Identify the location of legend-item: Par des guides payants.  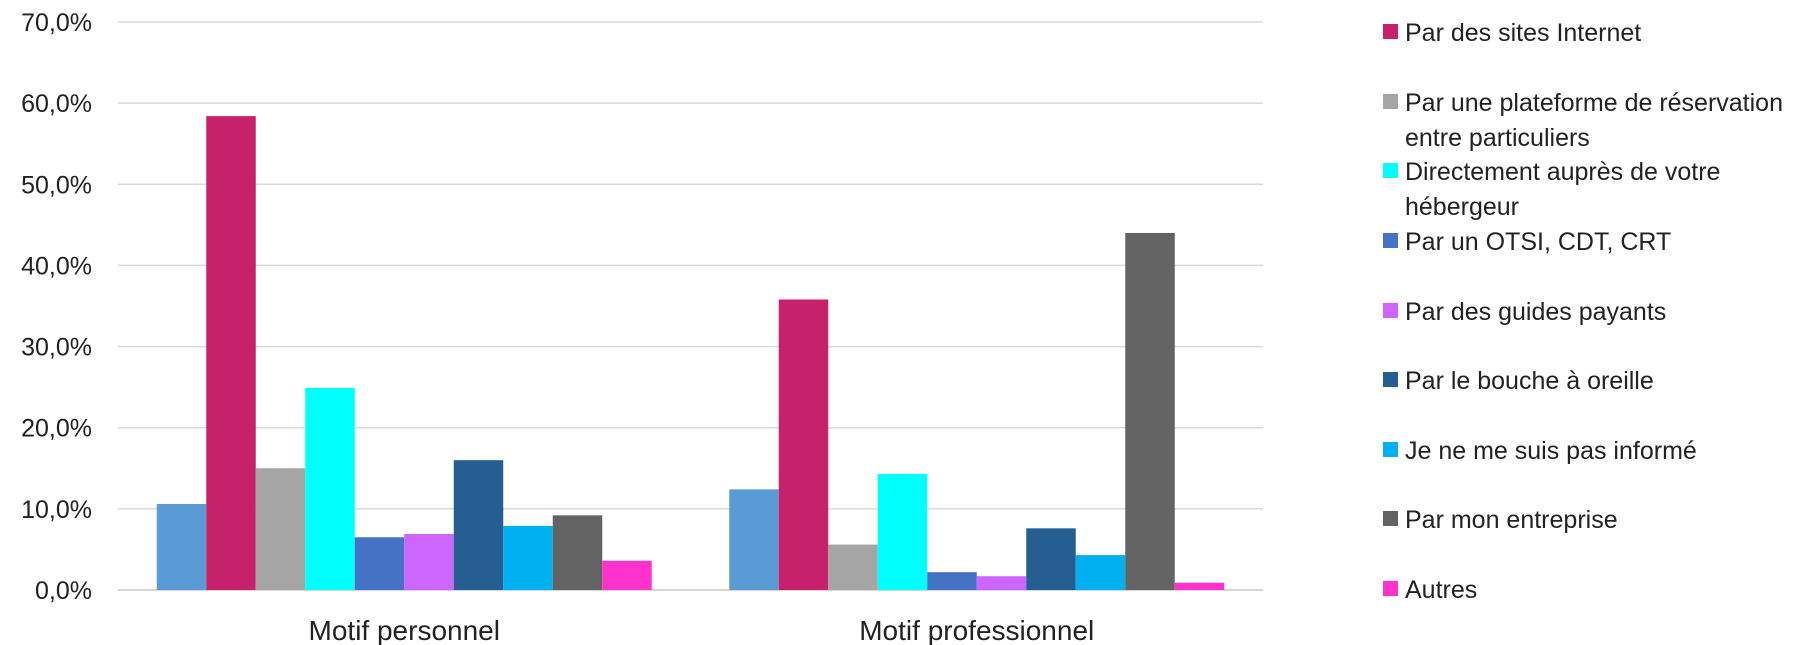
(1601, 312).